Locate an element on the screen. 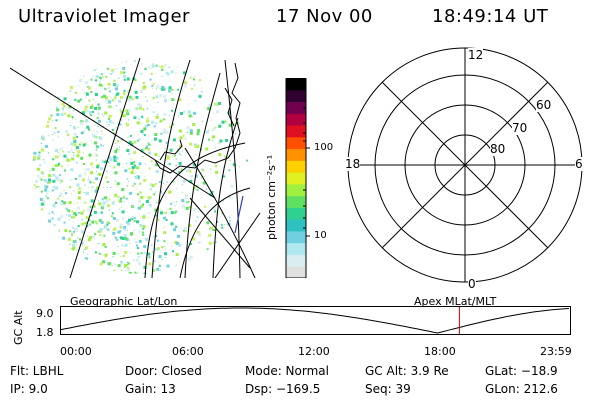 The height and width of the screenshot is (400, 600). dsp-info: Dsp: −169.5 is located at coordinates (283, 389).